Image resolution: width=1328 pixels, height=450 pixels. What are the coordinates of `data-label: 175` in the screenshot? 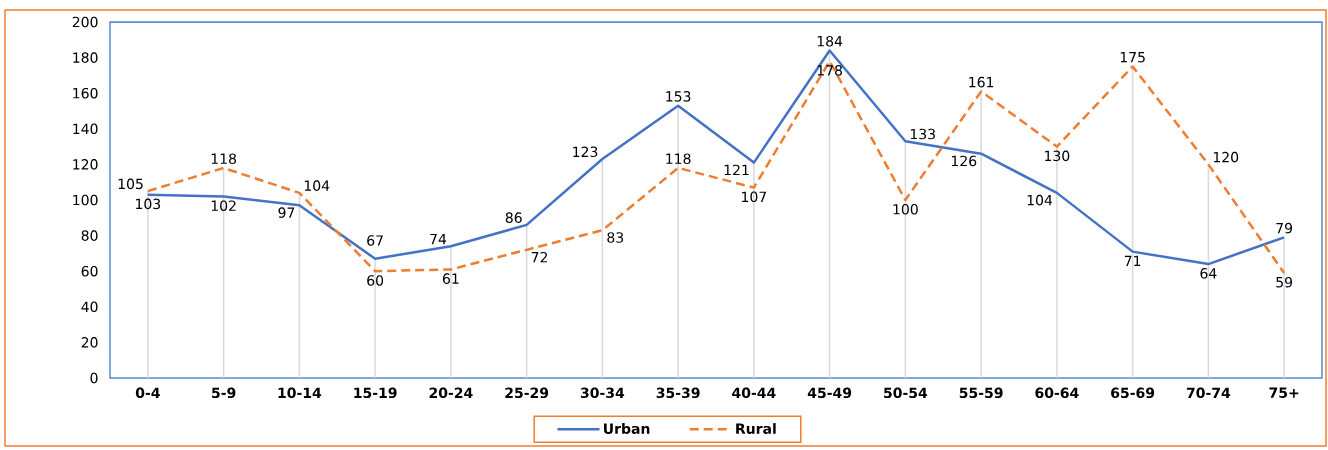 It's located at (1132, 57).